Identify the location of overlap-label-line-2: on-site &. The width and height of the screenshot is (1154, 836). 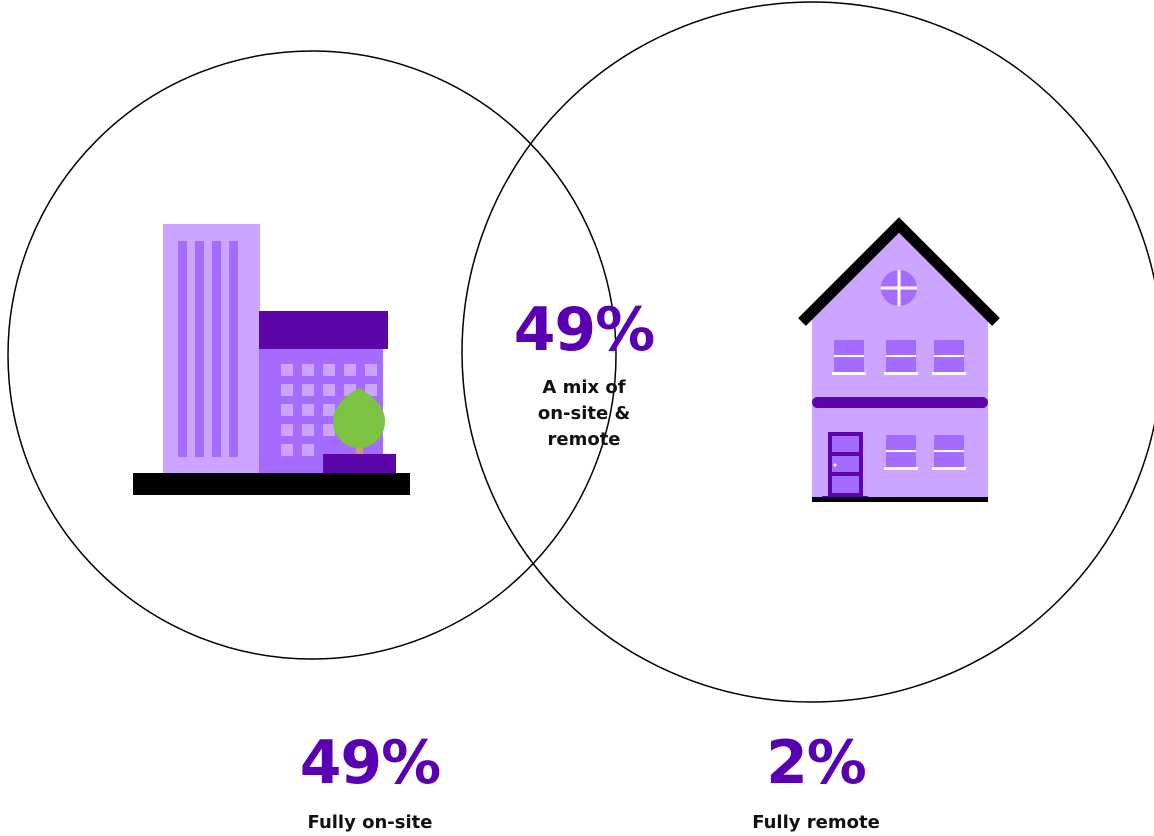
(584, 413).